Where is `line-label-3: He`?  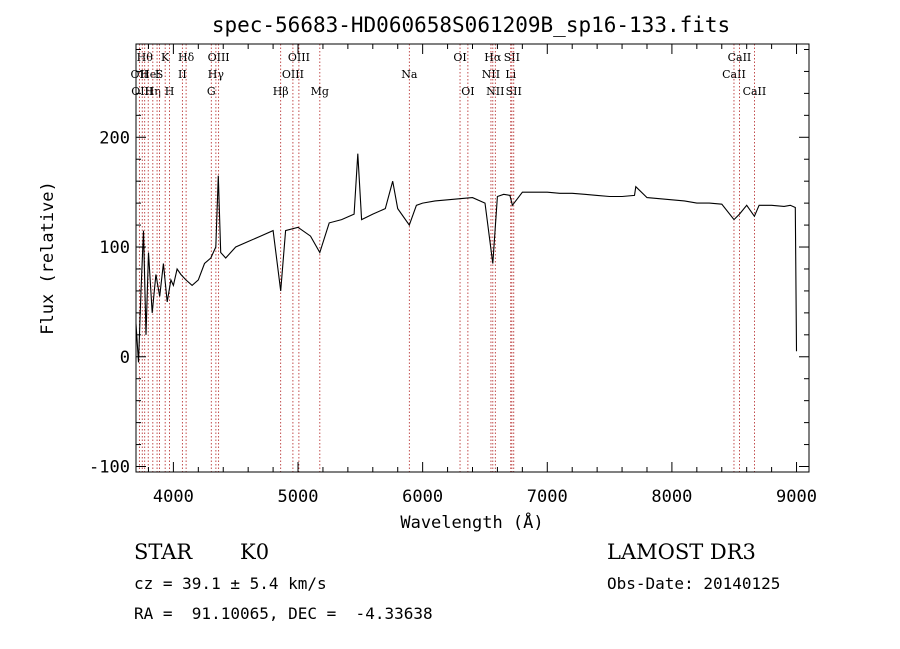
line-label-3: He is located at coordinates (148, 74).